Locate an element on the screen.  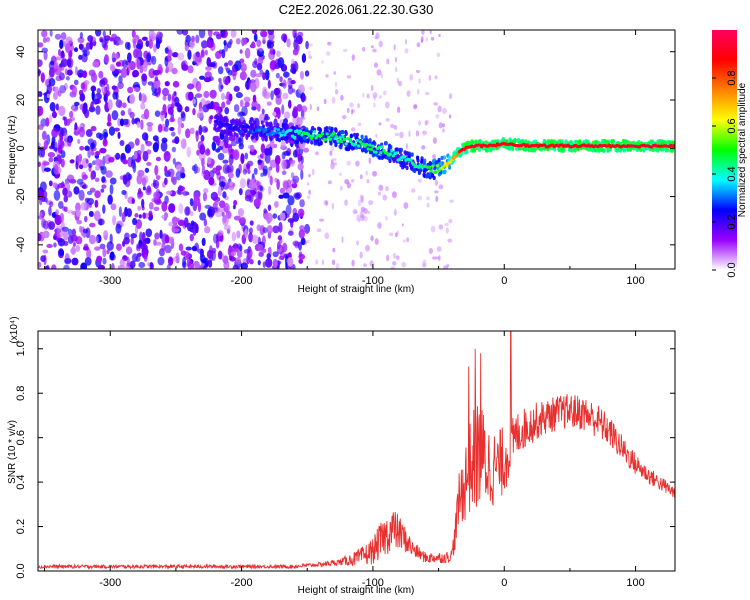
colorbar-gradient is located at coordinates (724, 150).